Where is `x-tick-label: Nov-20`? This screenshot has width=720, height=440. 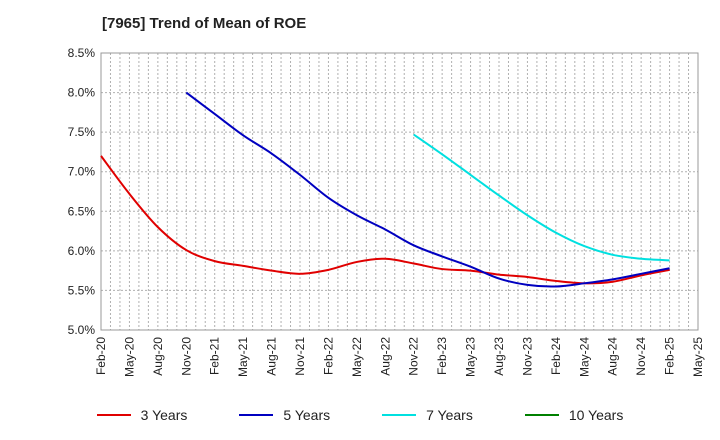 x-tick-label: Nov-20 is located at coordinates (186, 356).